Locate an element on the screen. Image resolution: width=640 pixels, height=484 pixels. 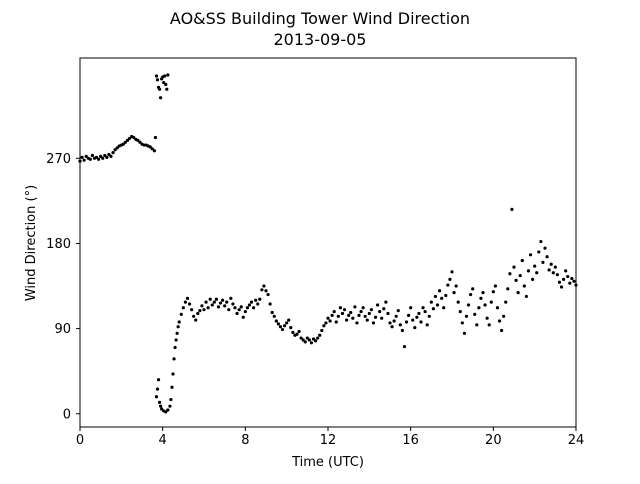
y-tick-label: 0 is located at coordinates (67, 414).